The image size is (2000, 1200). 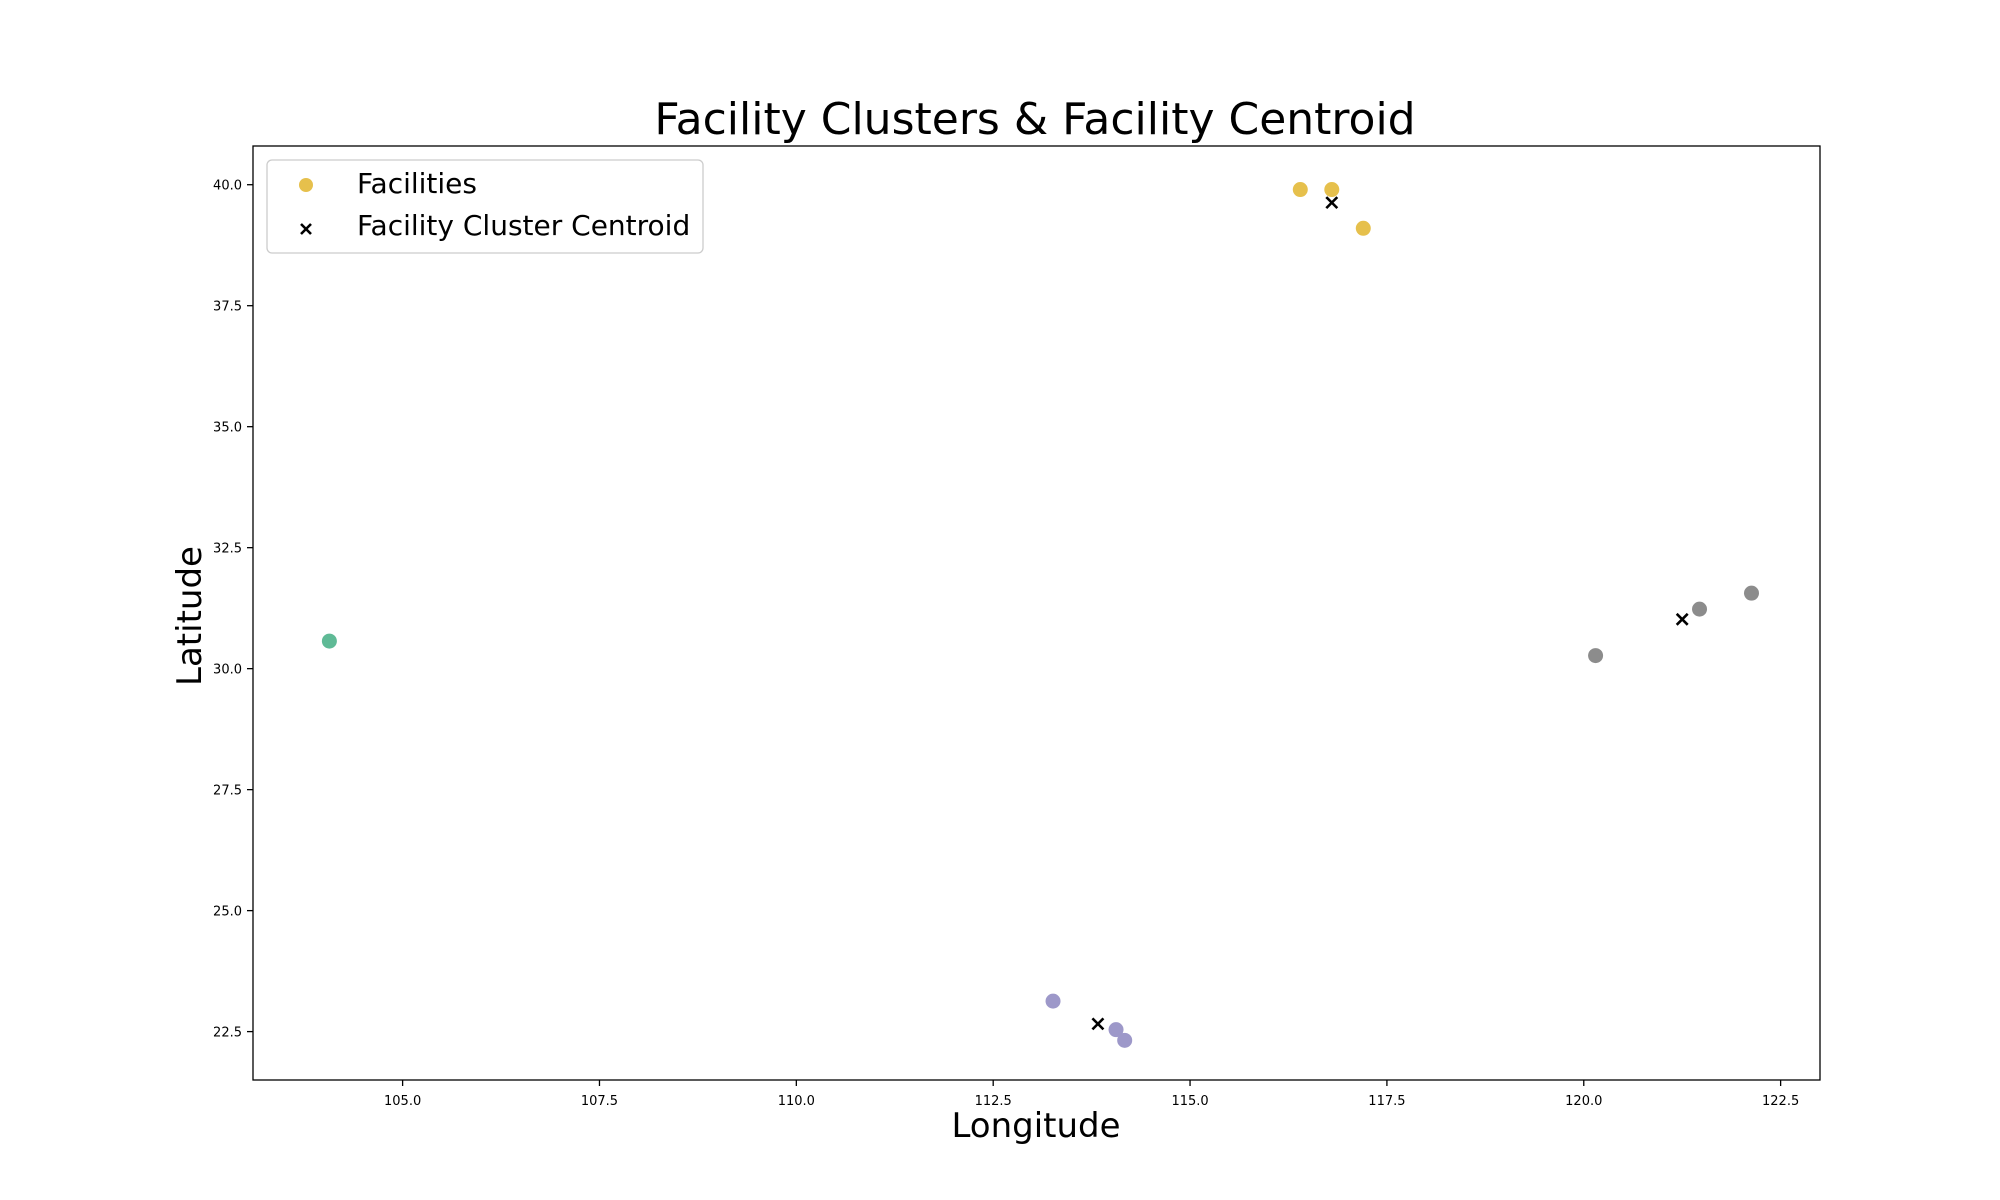 I want to click on x-tick-label: 120.0, so click(x=1583, y=1101).